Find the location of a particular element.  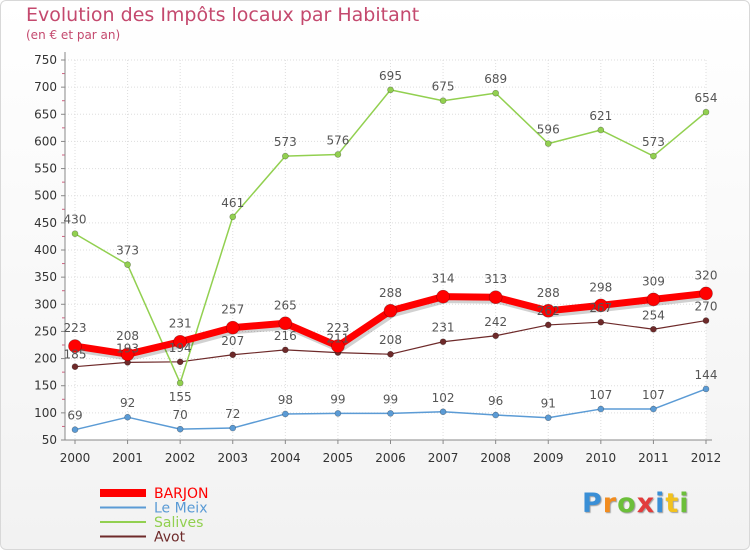

data-label-salives: 576 is located at coordinates (337, 140).